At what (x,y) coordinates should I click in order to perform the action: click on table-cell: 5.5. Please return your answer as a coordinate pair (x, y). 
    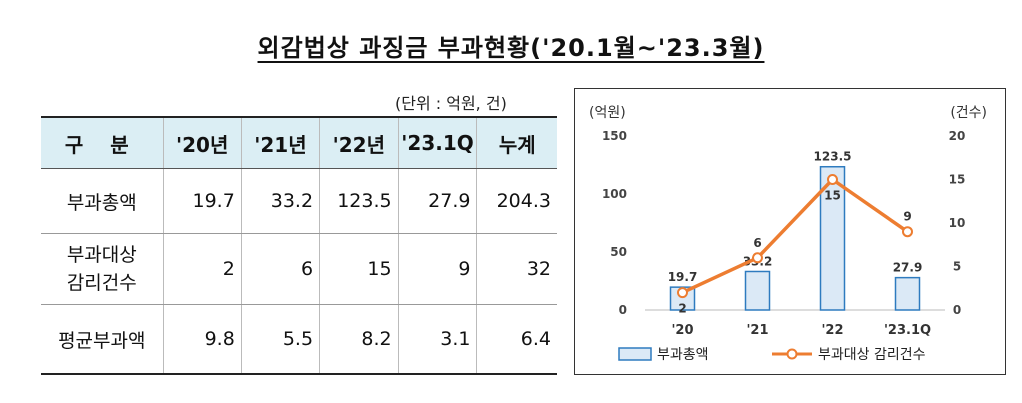
    Looking at the image, I should click on (280, 339).